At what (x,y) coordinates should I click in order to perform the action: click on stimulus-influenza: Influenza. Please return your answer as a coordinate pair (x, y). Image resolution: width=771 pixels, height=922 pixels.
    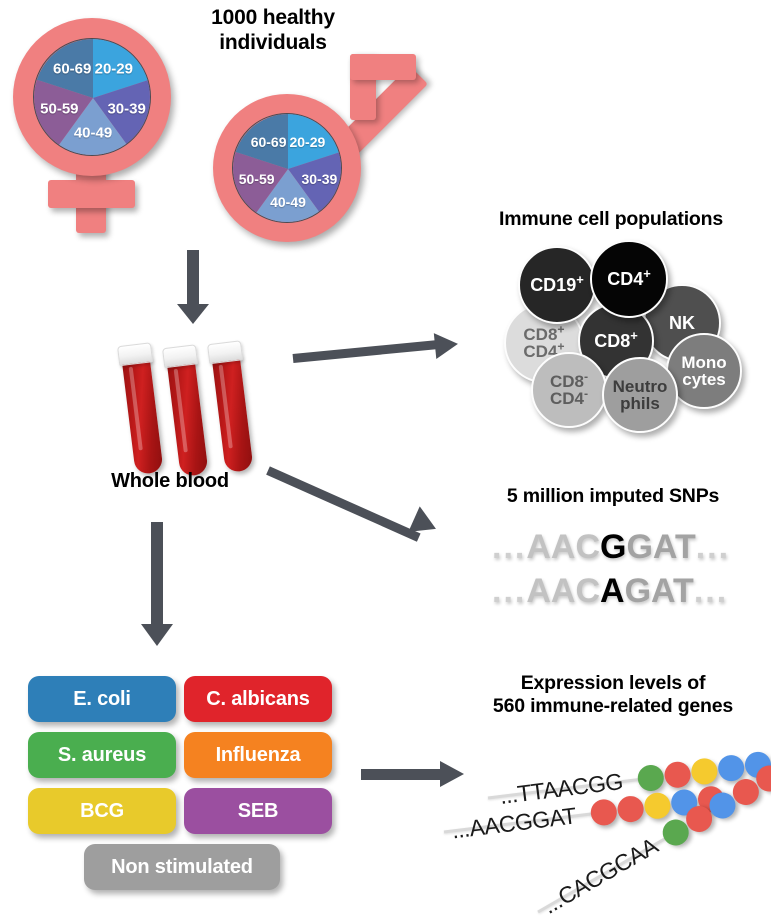
    Looking at the image, I should click on (258, 755).